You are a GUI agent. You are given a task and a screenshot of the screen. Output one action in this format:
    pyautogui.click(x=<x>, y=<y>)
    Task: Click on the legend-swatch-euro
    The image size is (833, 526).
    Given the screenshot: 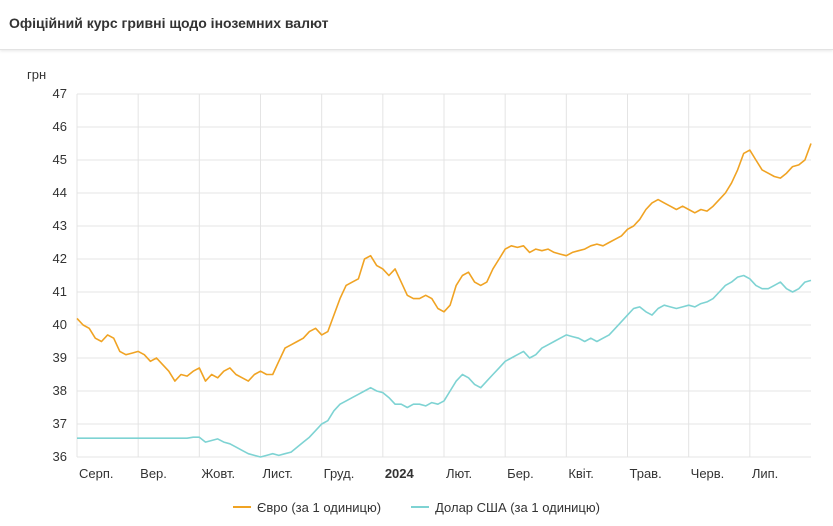 What is the action you would take?
    pyautogui.click(x=242, y=507)
    